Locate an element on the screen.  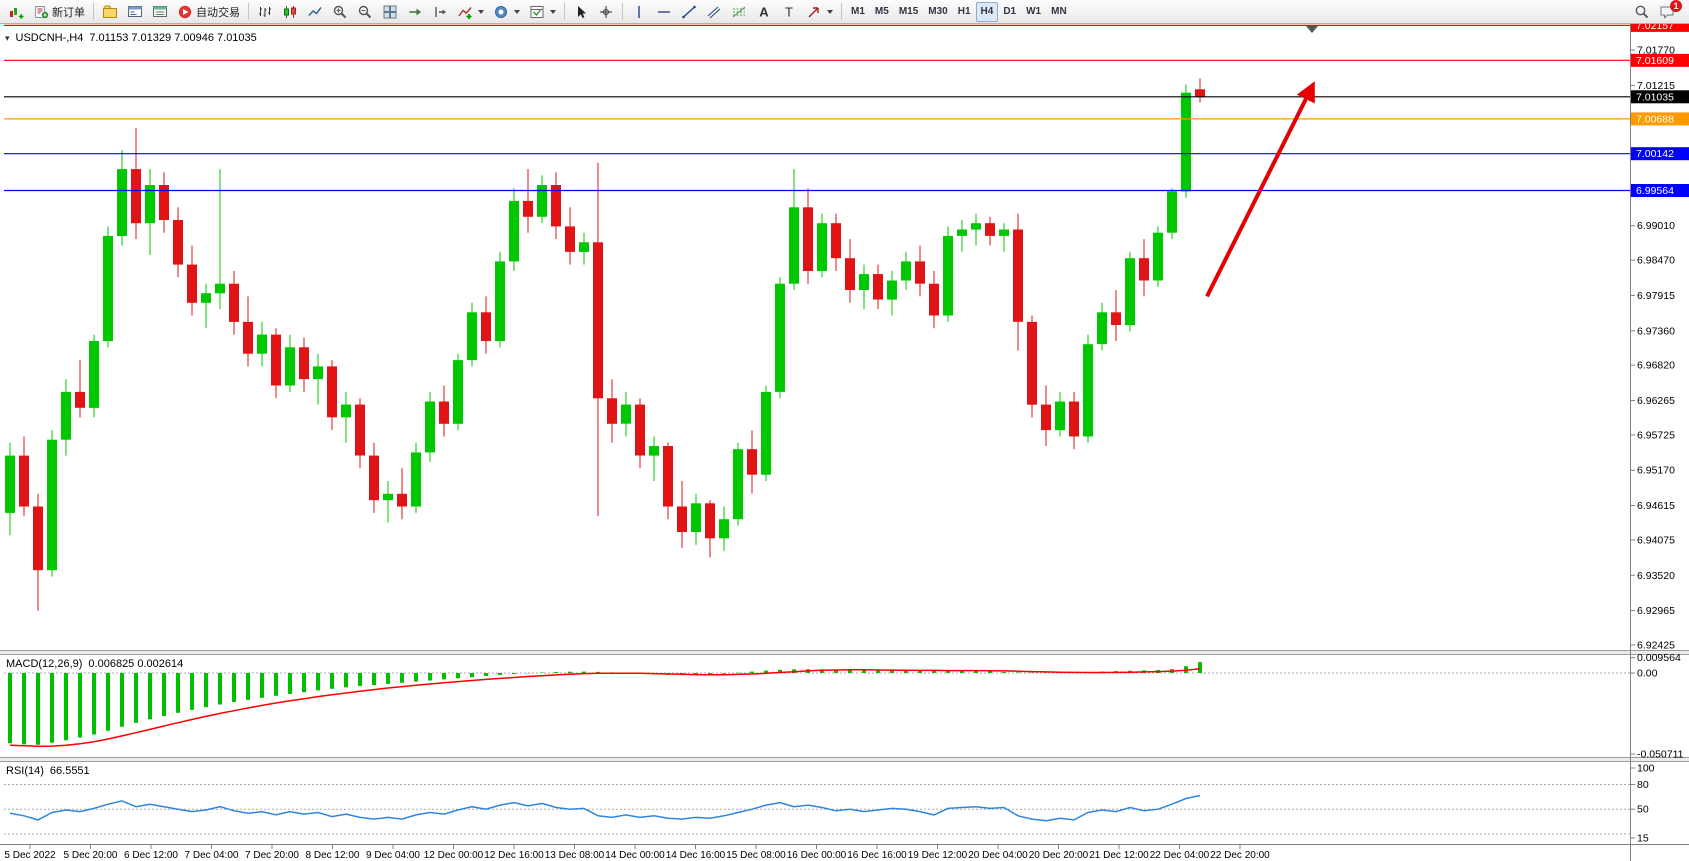
trend-arrow is located at coordinates (1260, 189).